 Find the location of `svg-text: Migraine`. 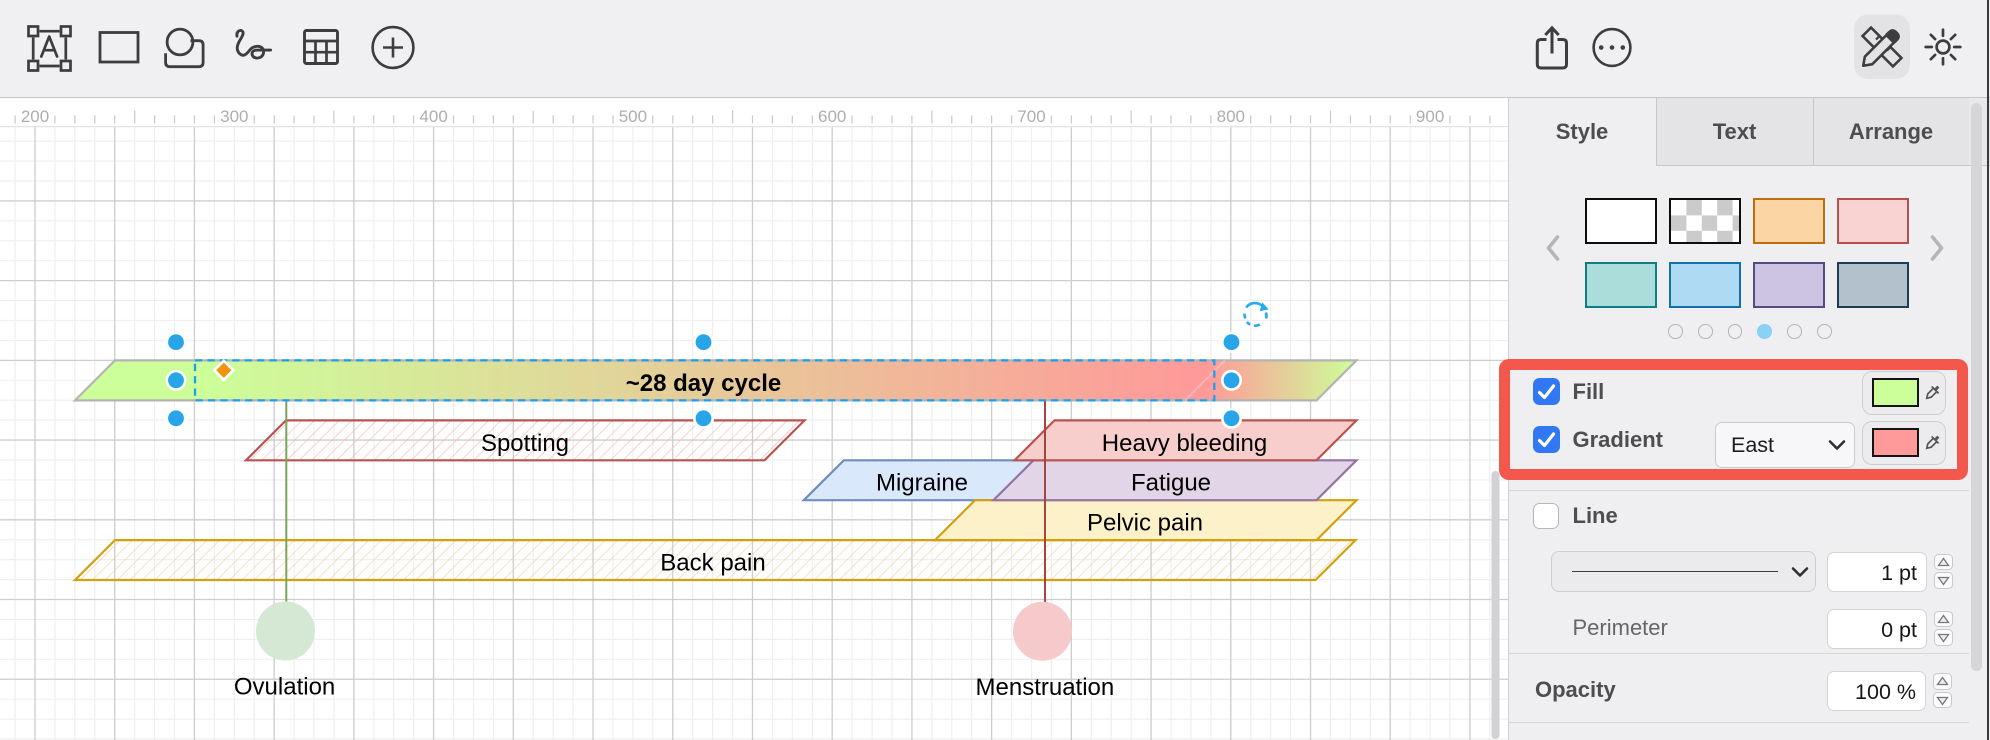

svg-text: Migraine is located at coordinates (922, 483).